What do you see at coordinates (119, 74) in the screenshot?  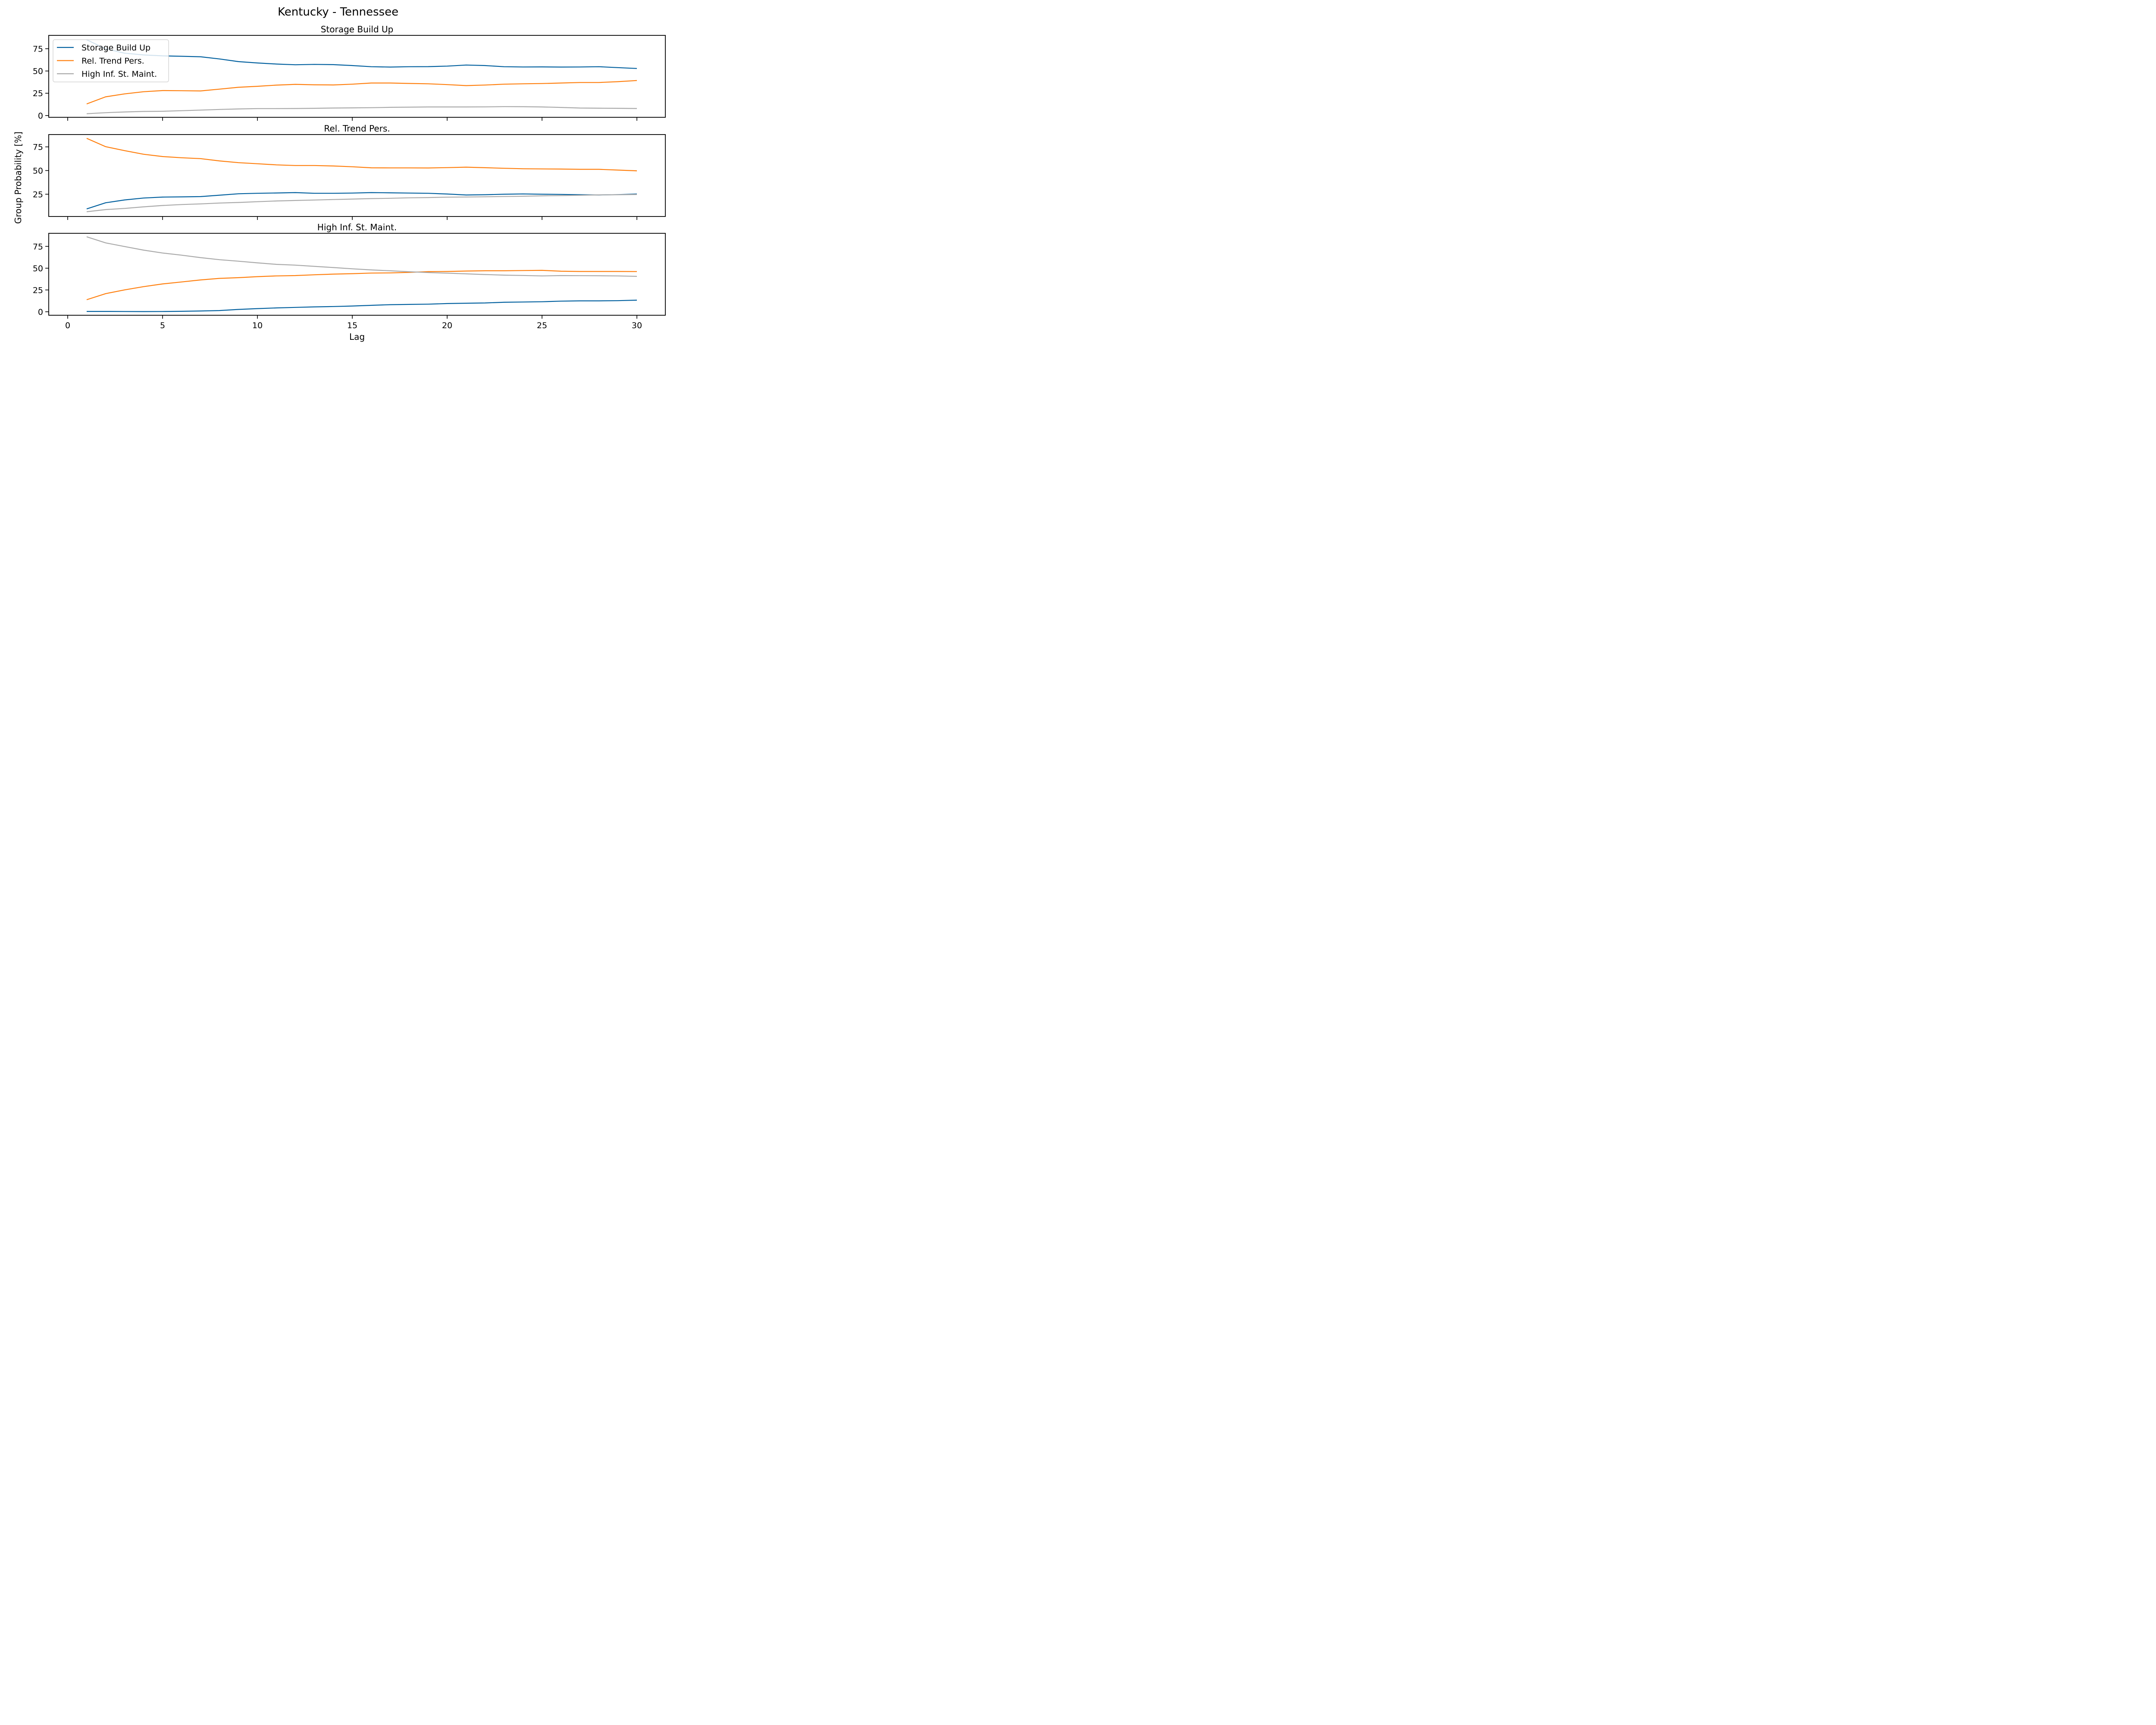 I see `legend-entry-high-inf-st-maint: High Inf. St. Maint.` at bounding box center [119, 74].